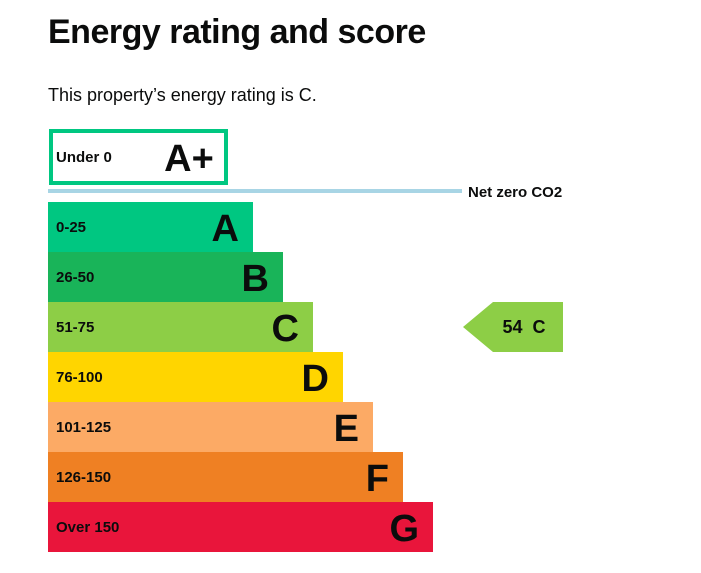  I want to click on band-g-range: Over 150, so click(87, 527).